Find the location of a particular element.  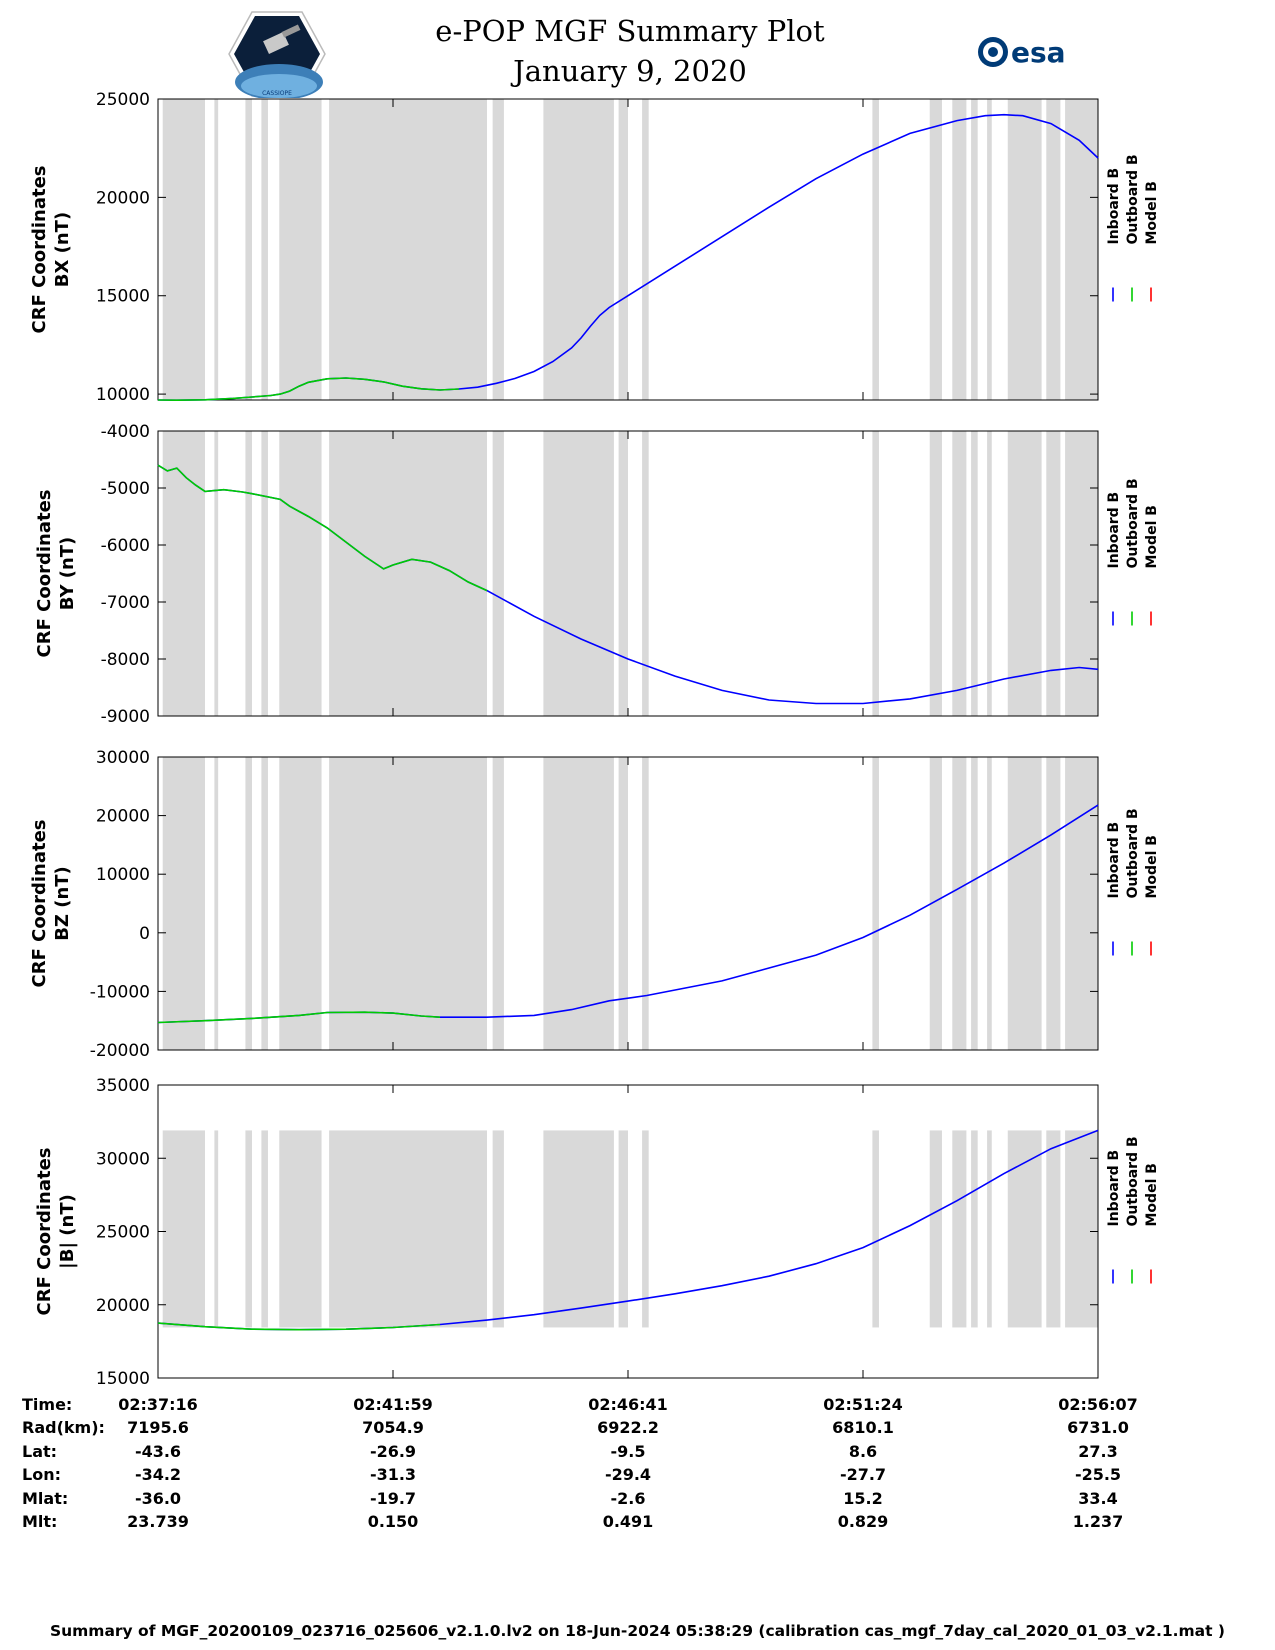

info-row-value: -2.6 is located at coordinates (628, 1498).